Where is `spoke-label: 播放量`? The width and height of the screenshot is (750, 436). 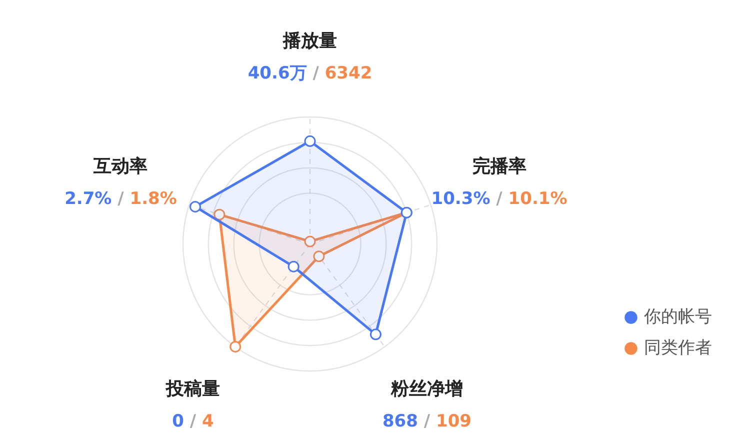
spoke-label: 播放量 is located at coordinates (309, 41).